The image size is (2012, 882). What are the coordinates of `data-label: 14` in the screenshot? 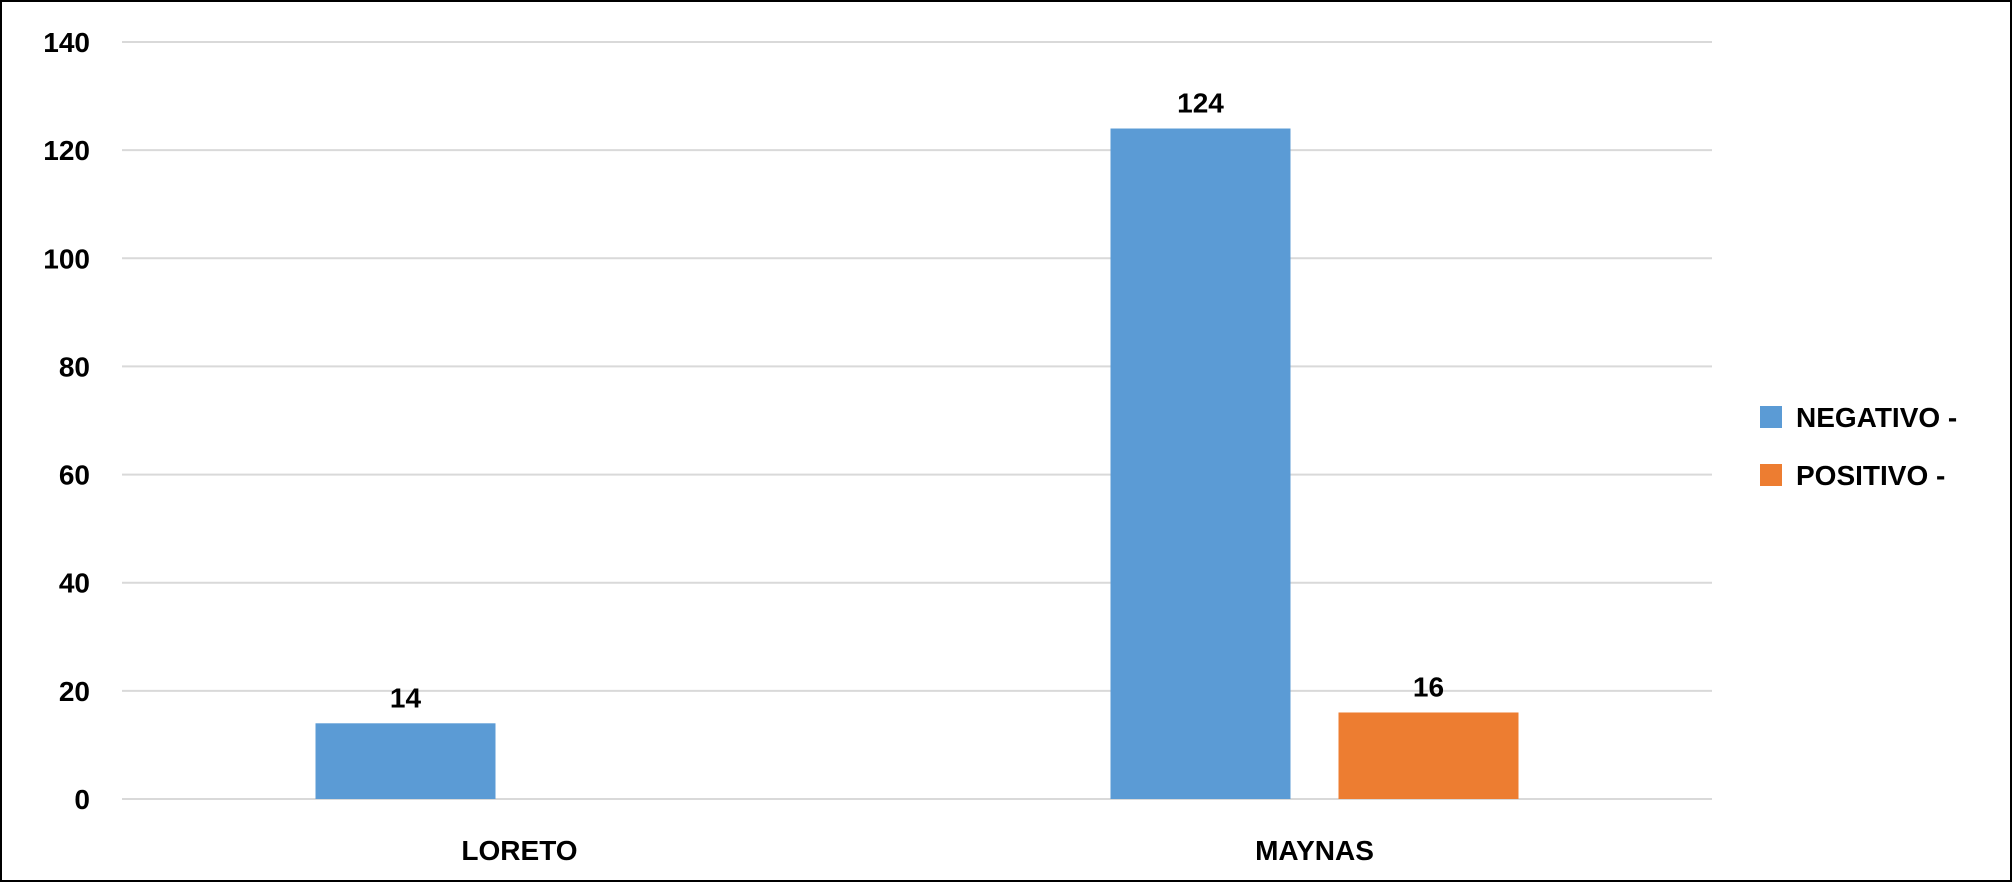 It's located at (406, 697).